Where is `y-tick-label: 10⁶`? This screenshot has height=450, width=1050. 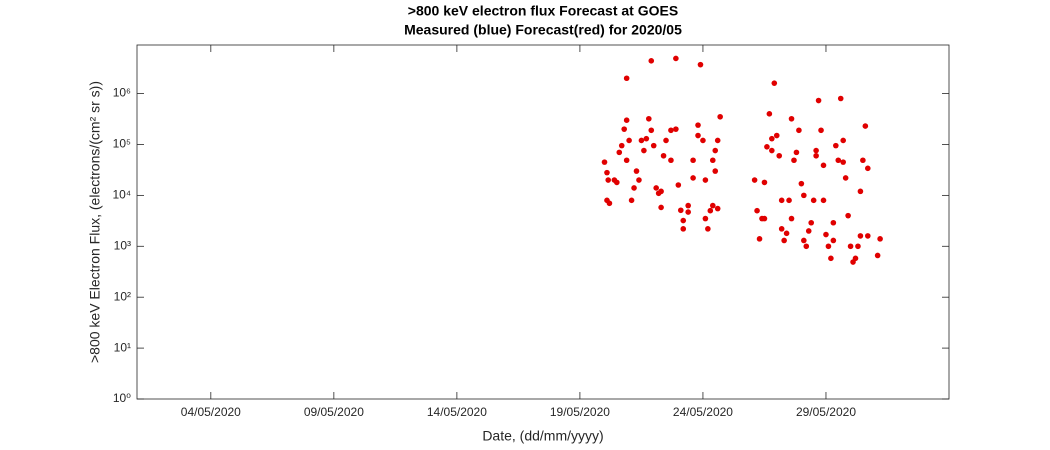
y-tick-label: 10⁶ is located at coordinates (122, 93).